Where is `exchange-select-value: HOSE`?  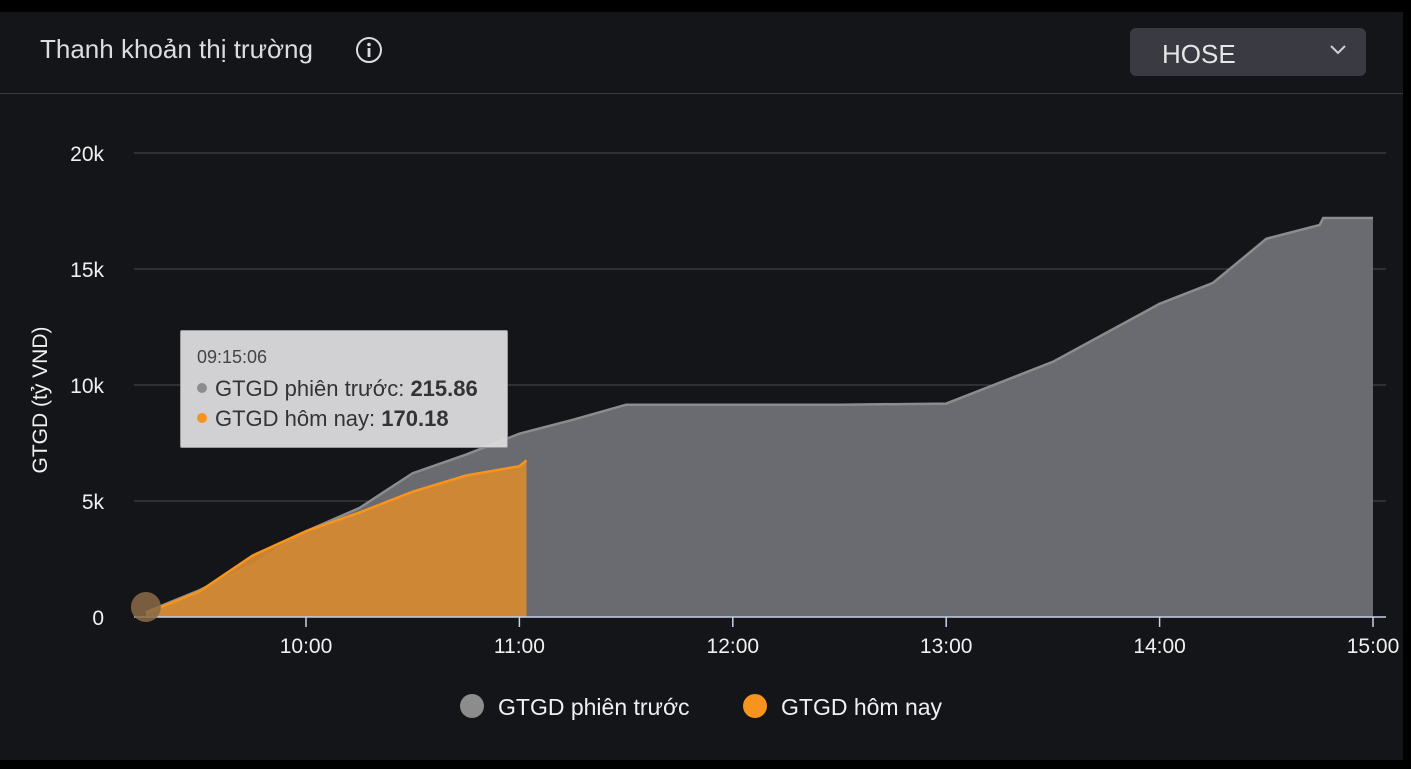
exchange-select-value: HOSE is located at coordinates (1199, 54).